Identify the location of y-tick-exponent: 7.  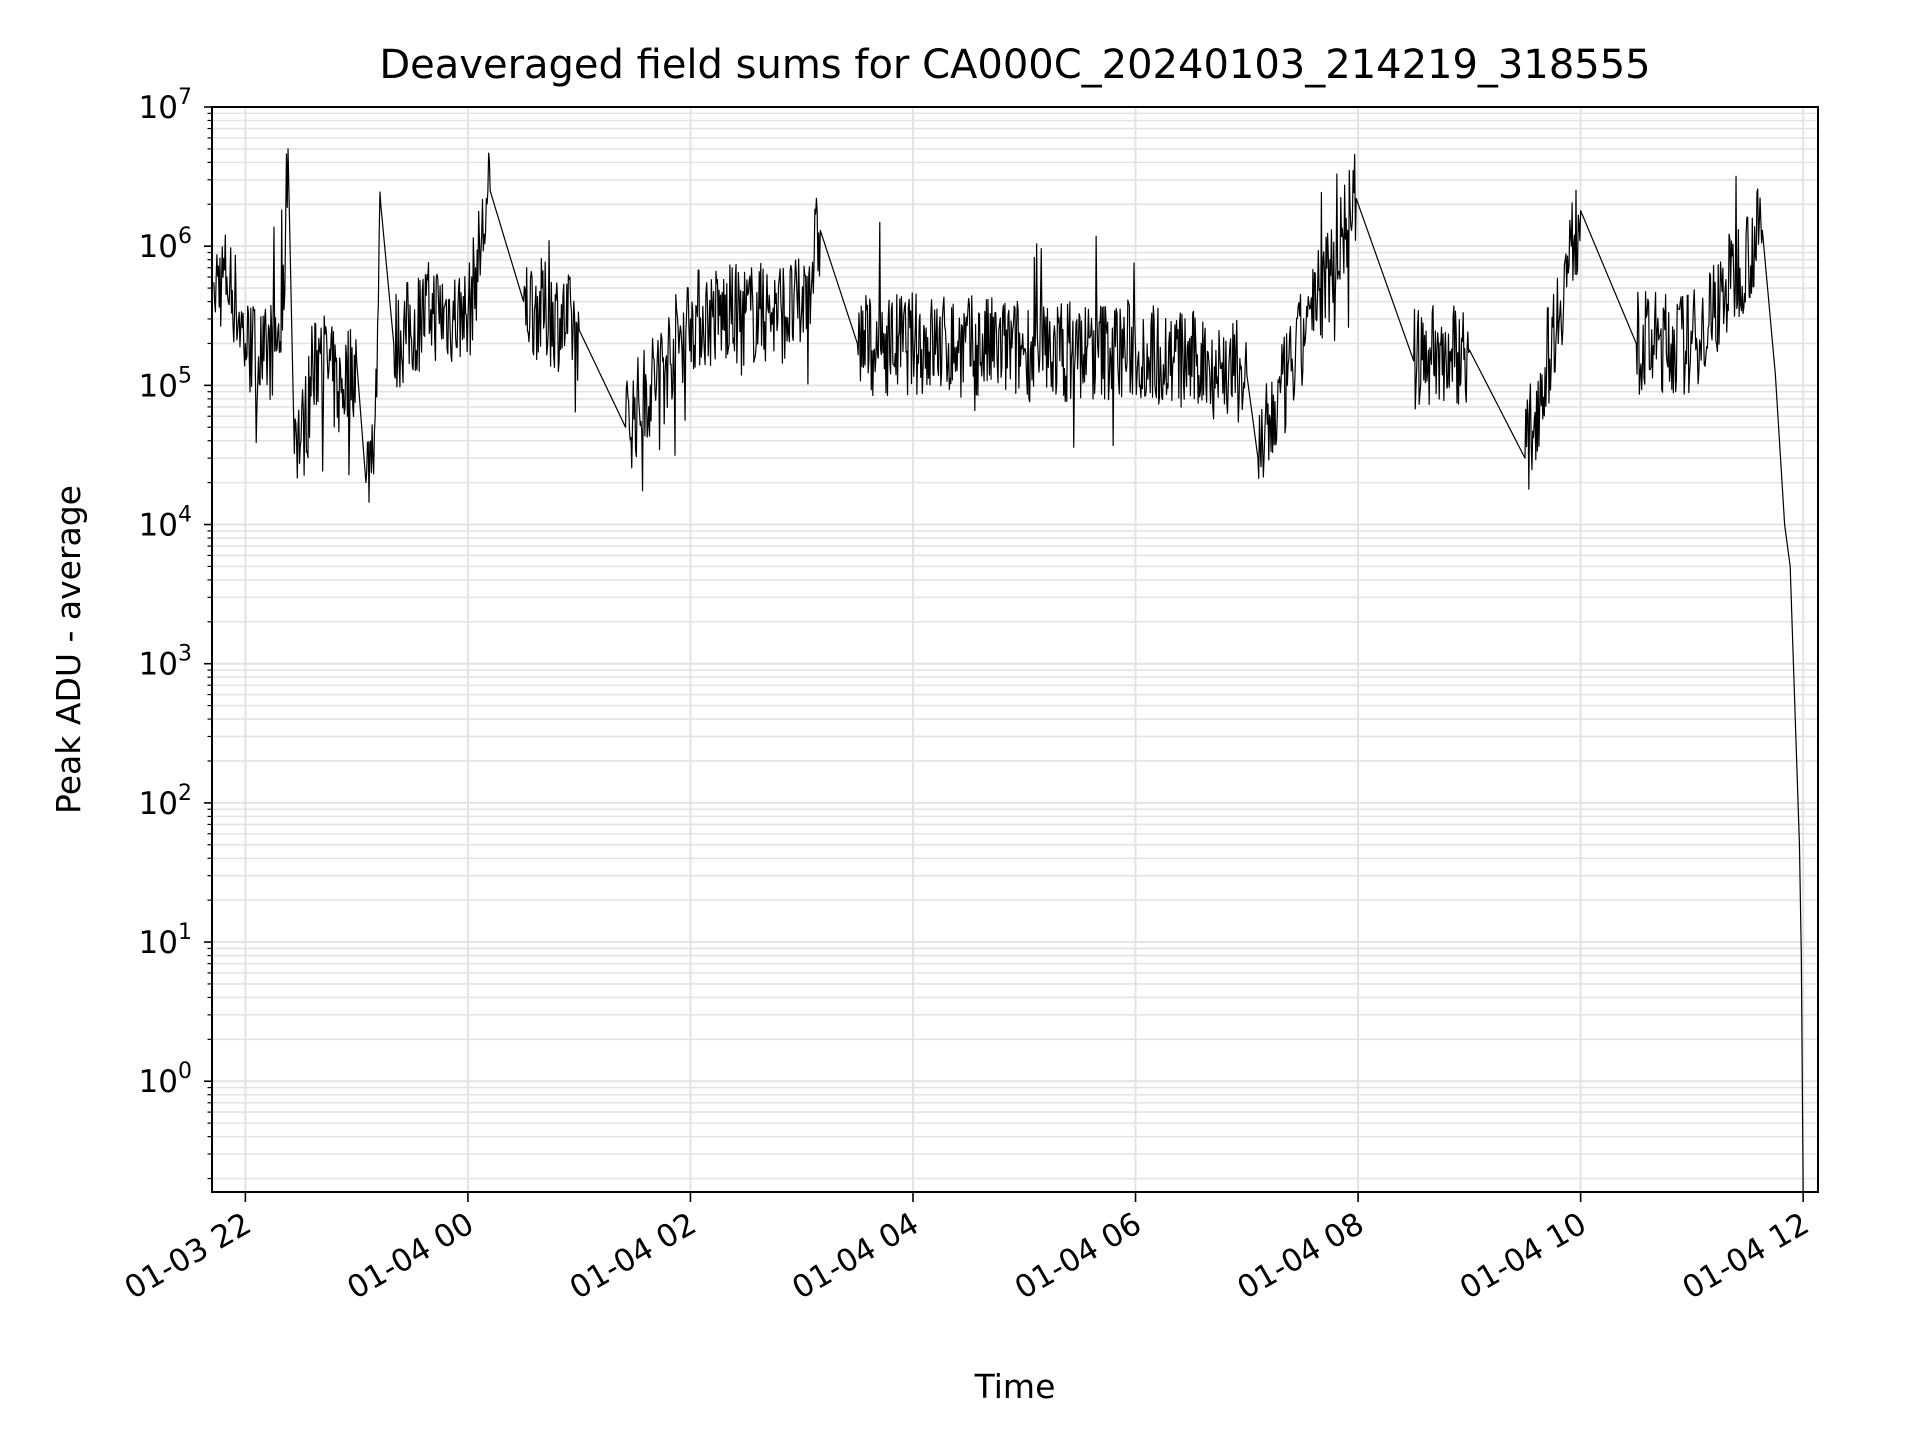
(185, 97).